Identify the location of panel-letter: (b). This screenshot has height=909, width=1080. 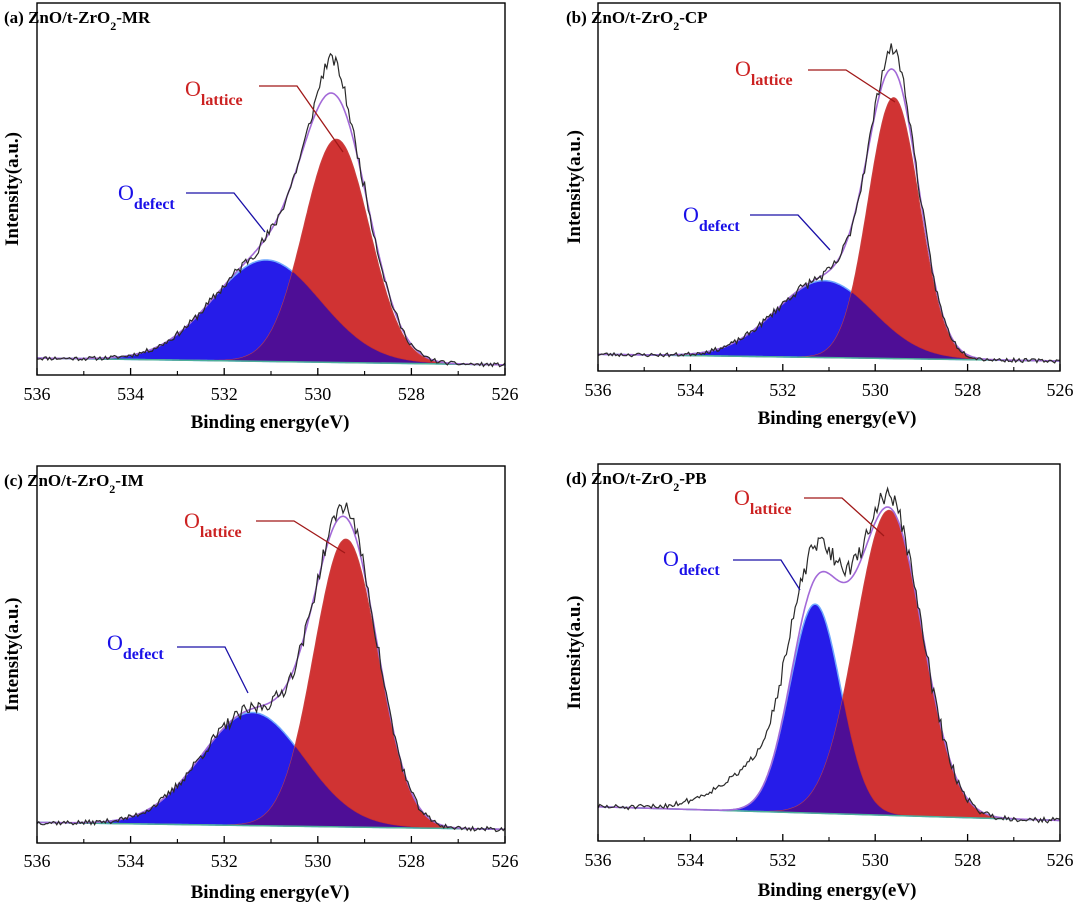
(578, 17).